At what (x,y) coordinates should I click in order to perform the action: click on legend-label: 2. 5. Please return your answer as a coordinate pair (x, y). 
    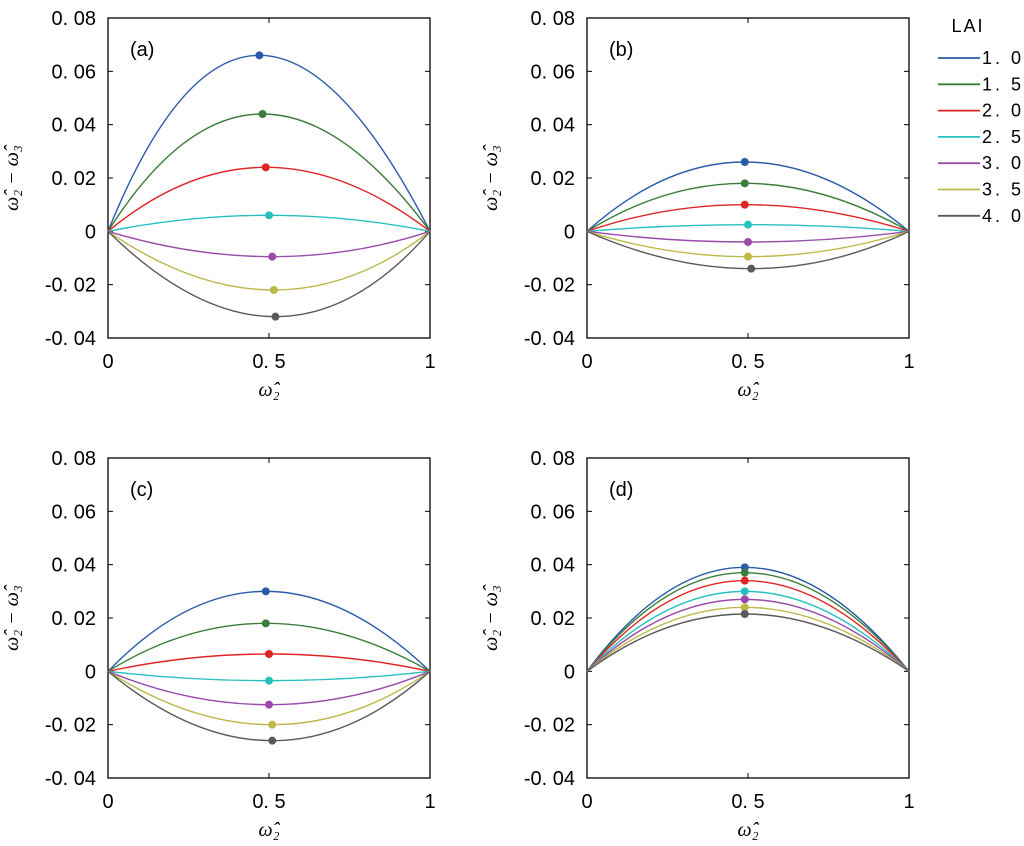
    Looking at the image, I should click on (1003, 137).